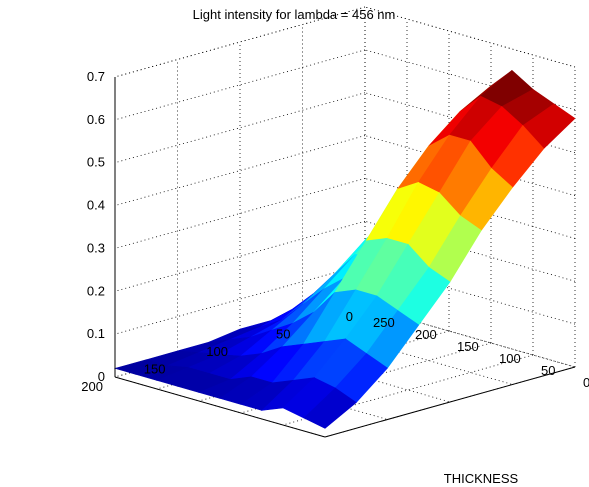 Image resolution: width=589 pixels, height=487 pixels. I want to click on z-tick-label: 0.7, so click(96, 76).